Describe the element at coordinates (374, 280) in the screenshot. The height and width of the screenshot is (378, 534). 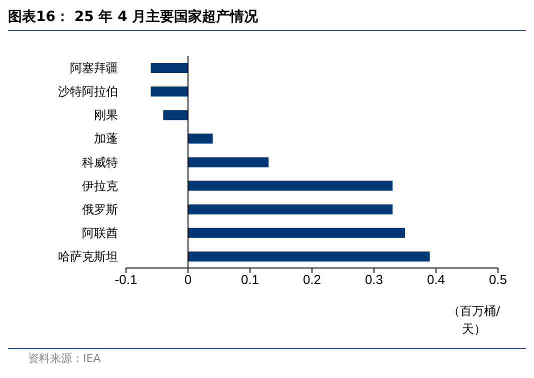
I see `x-tick-label: 0.3` at that location.